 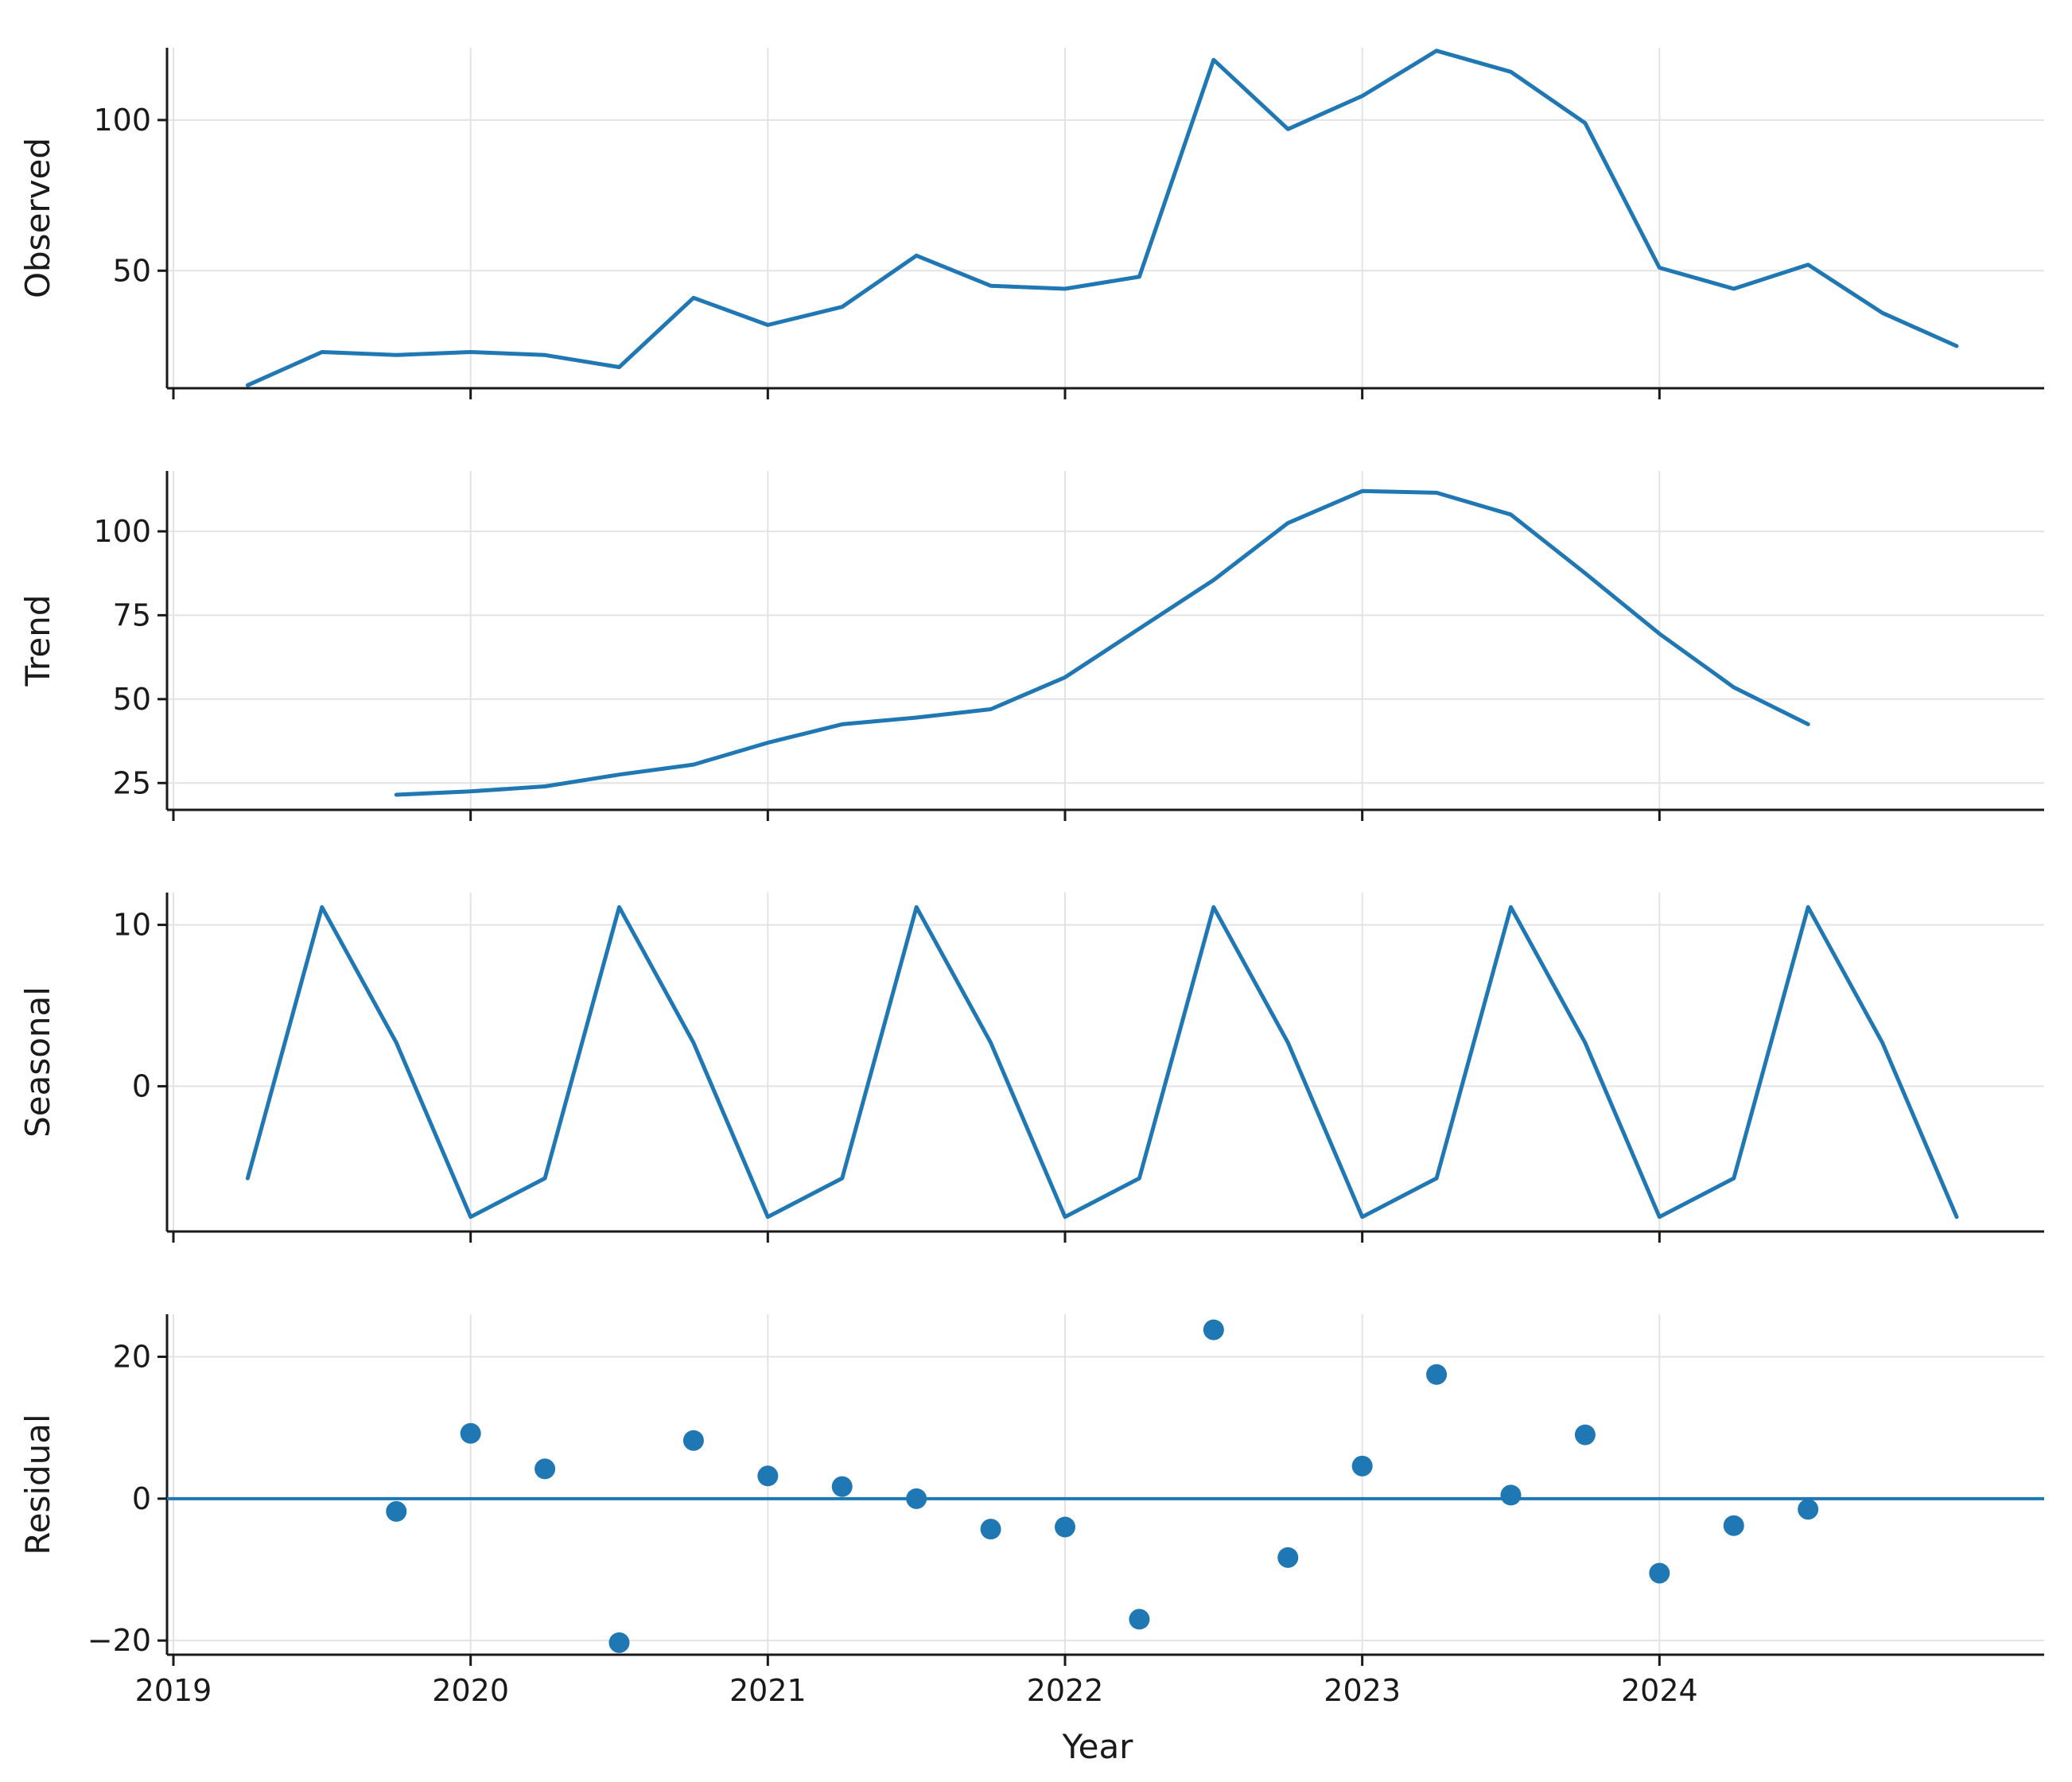 What do you see at coordinates (1102, 642) in the screenshot?
I see `trend-line` at bounding box center [1102, 642].